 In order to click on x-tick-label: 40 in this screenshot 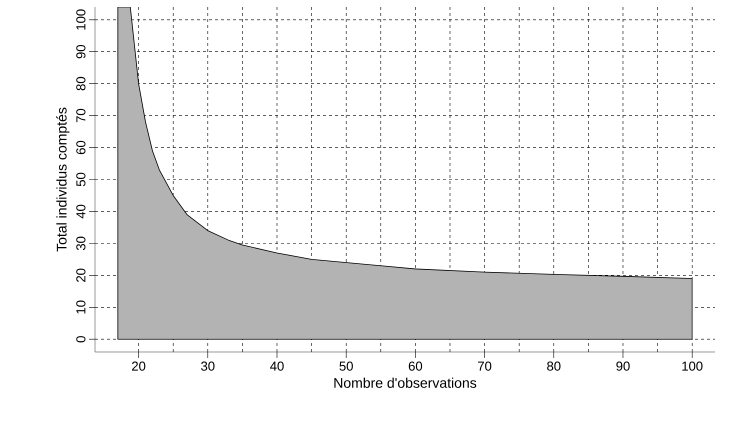, I will do `click(277, 366)`.